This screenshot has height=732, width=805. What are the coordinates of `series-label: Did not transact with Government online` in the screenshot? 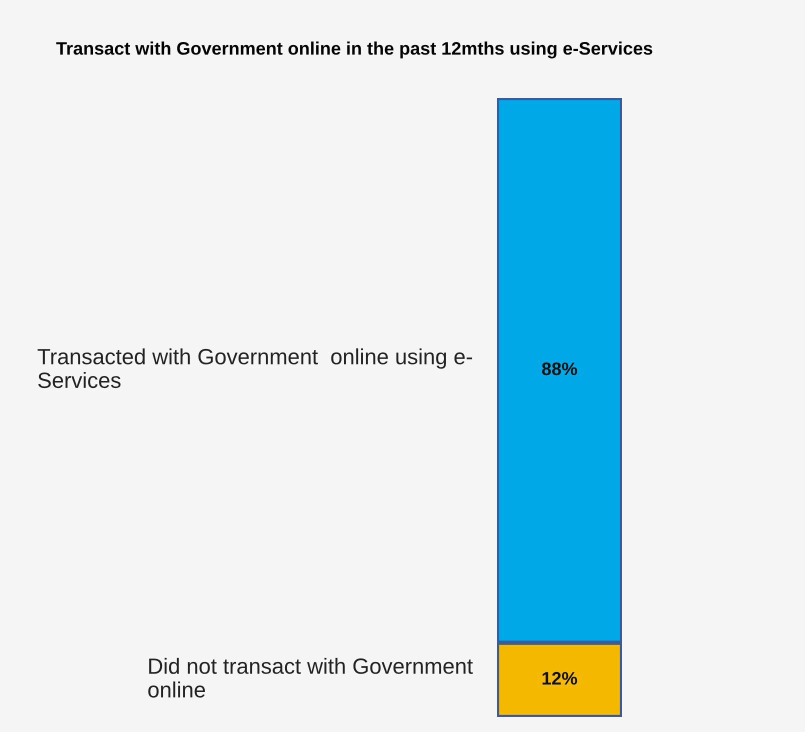 It's located at (310, 678).